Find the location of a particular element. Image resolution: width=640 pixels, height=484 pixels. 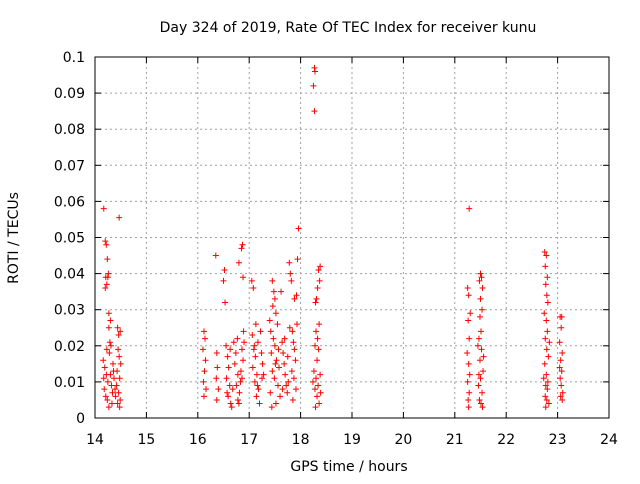

x-tick-label: 19 is located at coordinates (352, 440).